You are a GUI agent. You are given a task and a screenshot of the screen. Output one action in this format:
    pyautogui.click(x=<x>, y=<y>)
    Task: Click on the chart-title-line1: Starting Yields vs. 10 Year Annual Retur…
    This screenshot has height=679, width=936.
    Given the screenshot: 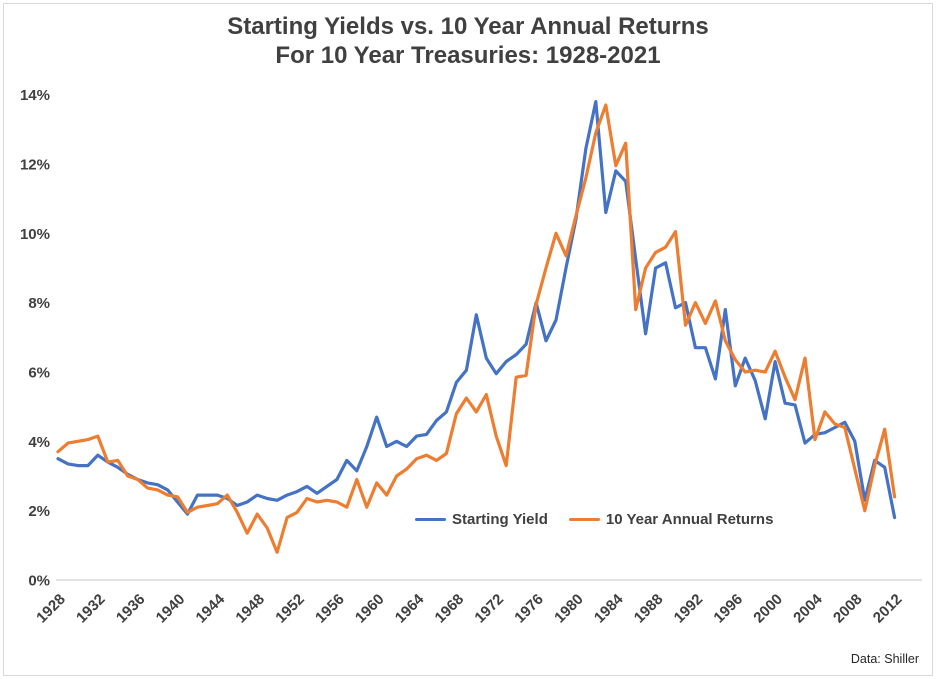 What is the action you would take?
    pyautogui.click(x=468, y=26)
    